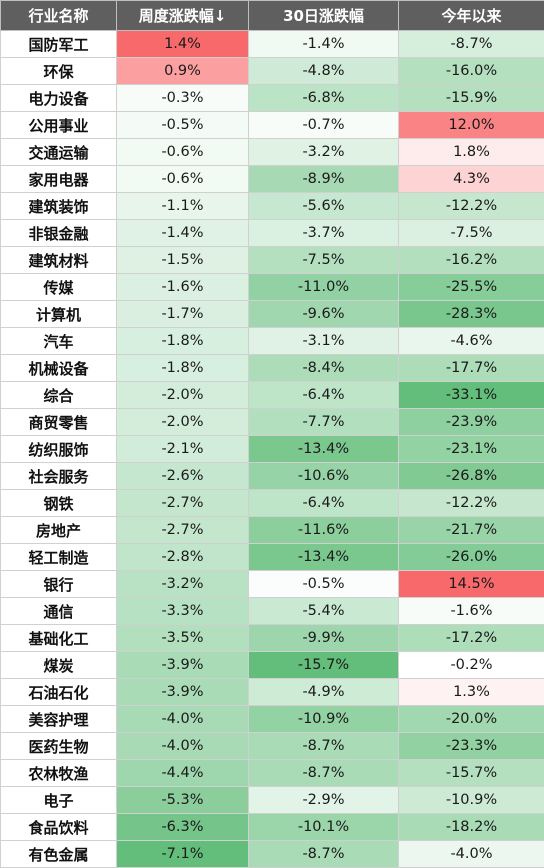 The width and height of the screenshot is (544, 868). I want to click on 30day-change-cell: -10.1%, so click(324, 827).